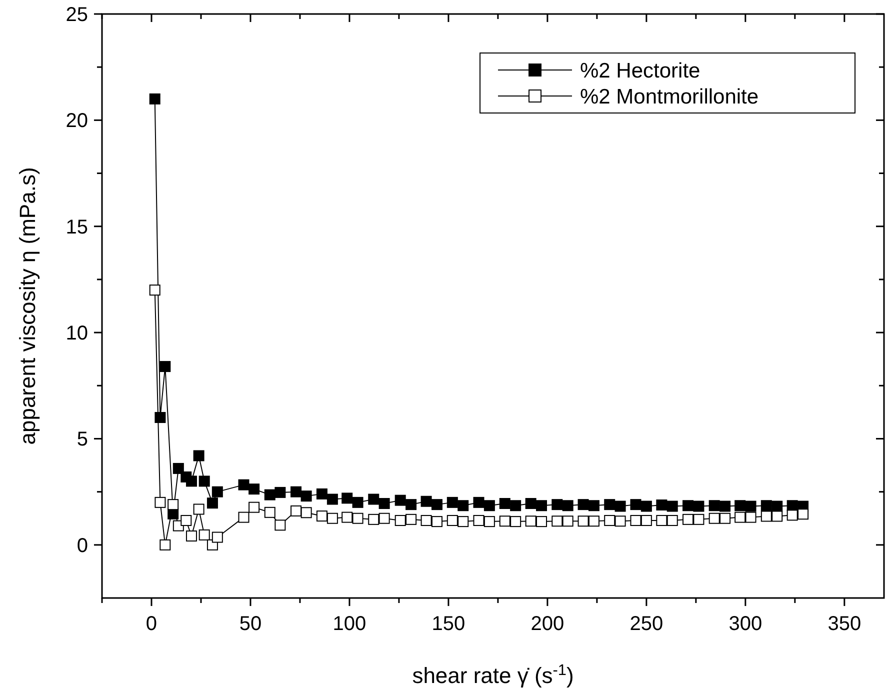 Image resolution: width=887 pixels, height=700 pixels. I want to click on y-tick-label: 10, so click(77, 333).